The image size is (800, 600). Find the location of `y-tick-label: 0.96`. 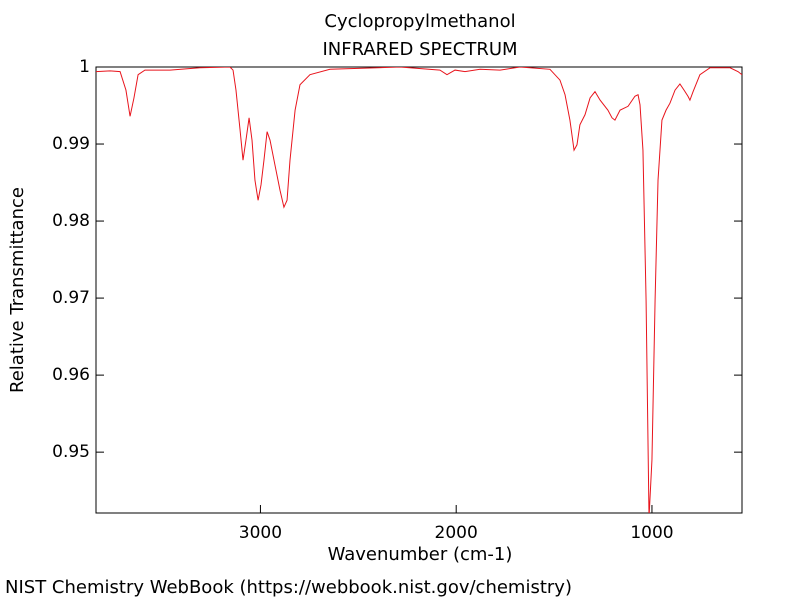

y-tick-label: 0.96 is located at coordinates (71, 375).